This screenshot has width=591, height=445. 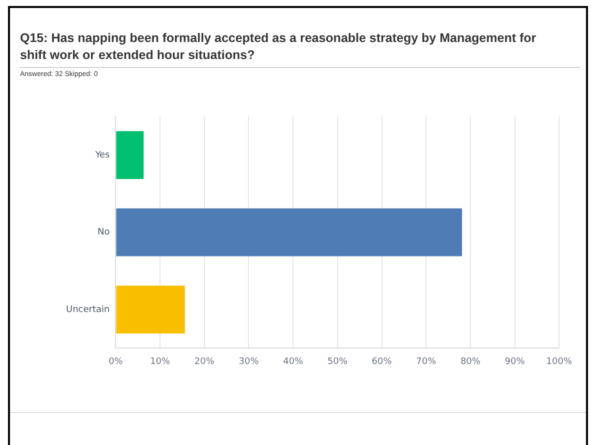 I want to click on y-tick-label: No, so click(x=103, y=233).